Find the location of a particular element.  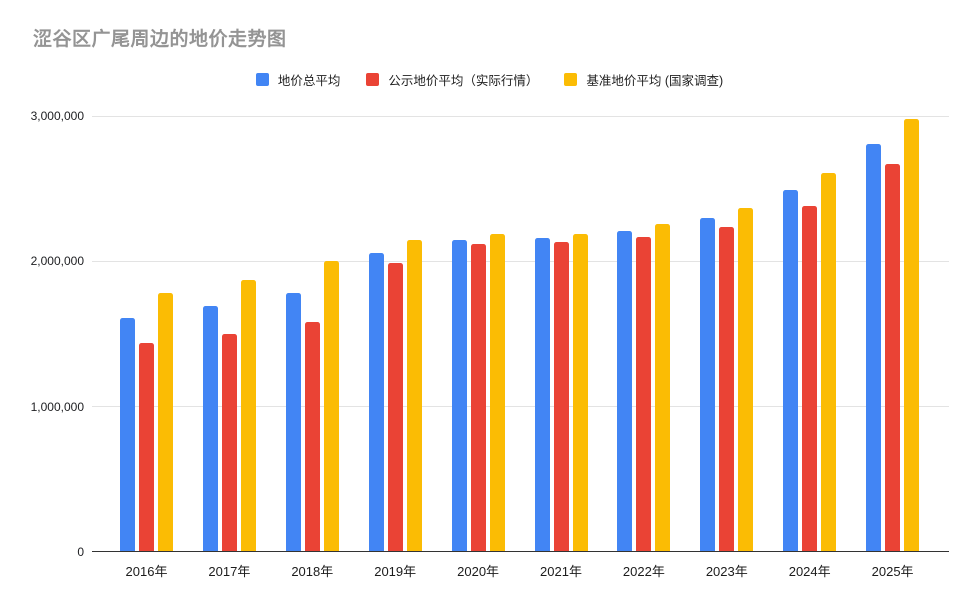

bar-基准地价平均 (国家调查)-2021年 is located at coordinates (580, 392).